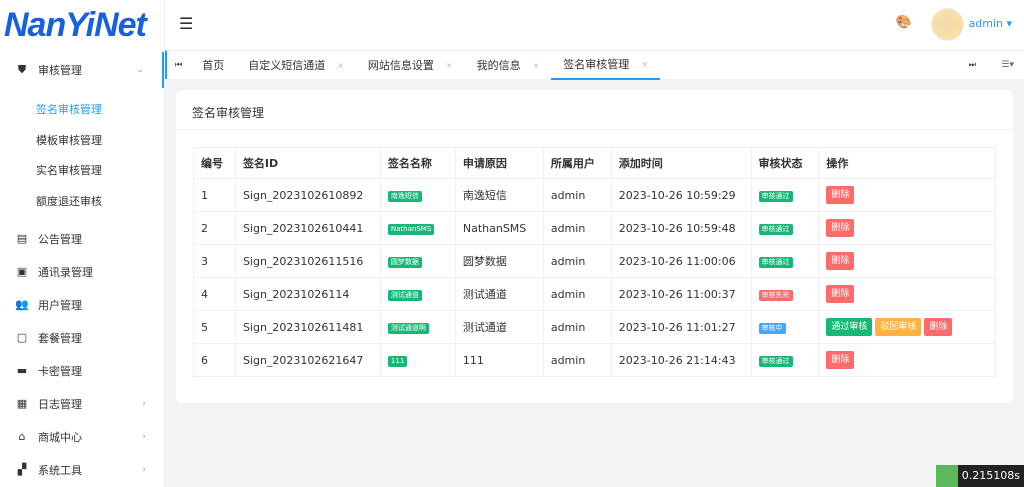 The height and width of the screenshot is (487, 1024). Describe the element at coordinates (69, 201) in the screenshot. I see `sidebar-subitem-3: 额度退还审核` at that location.